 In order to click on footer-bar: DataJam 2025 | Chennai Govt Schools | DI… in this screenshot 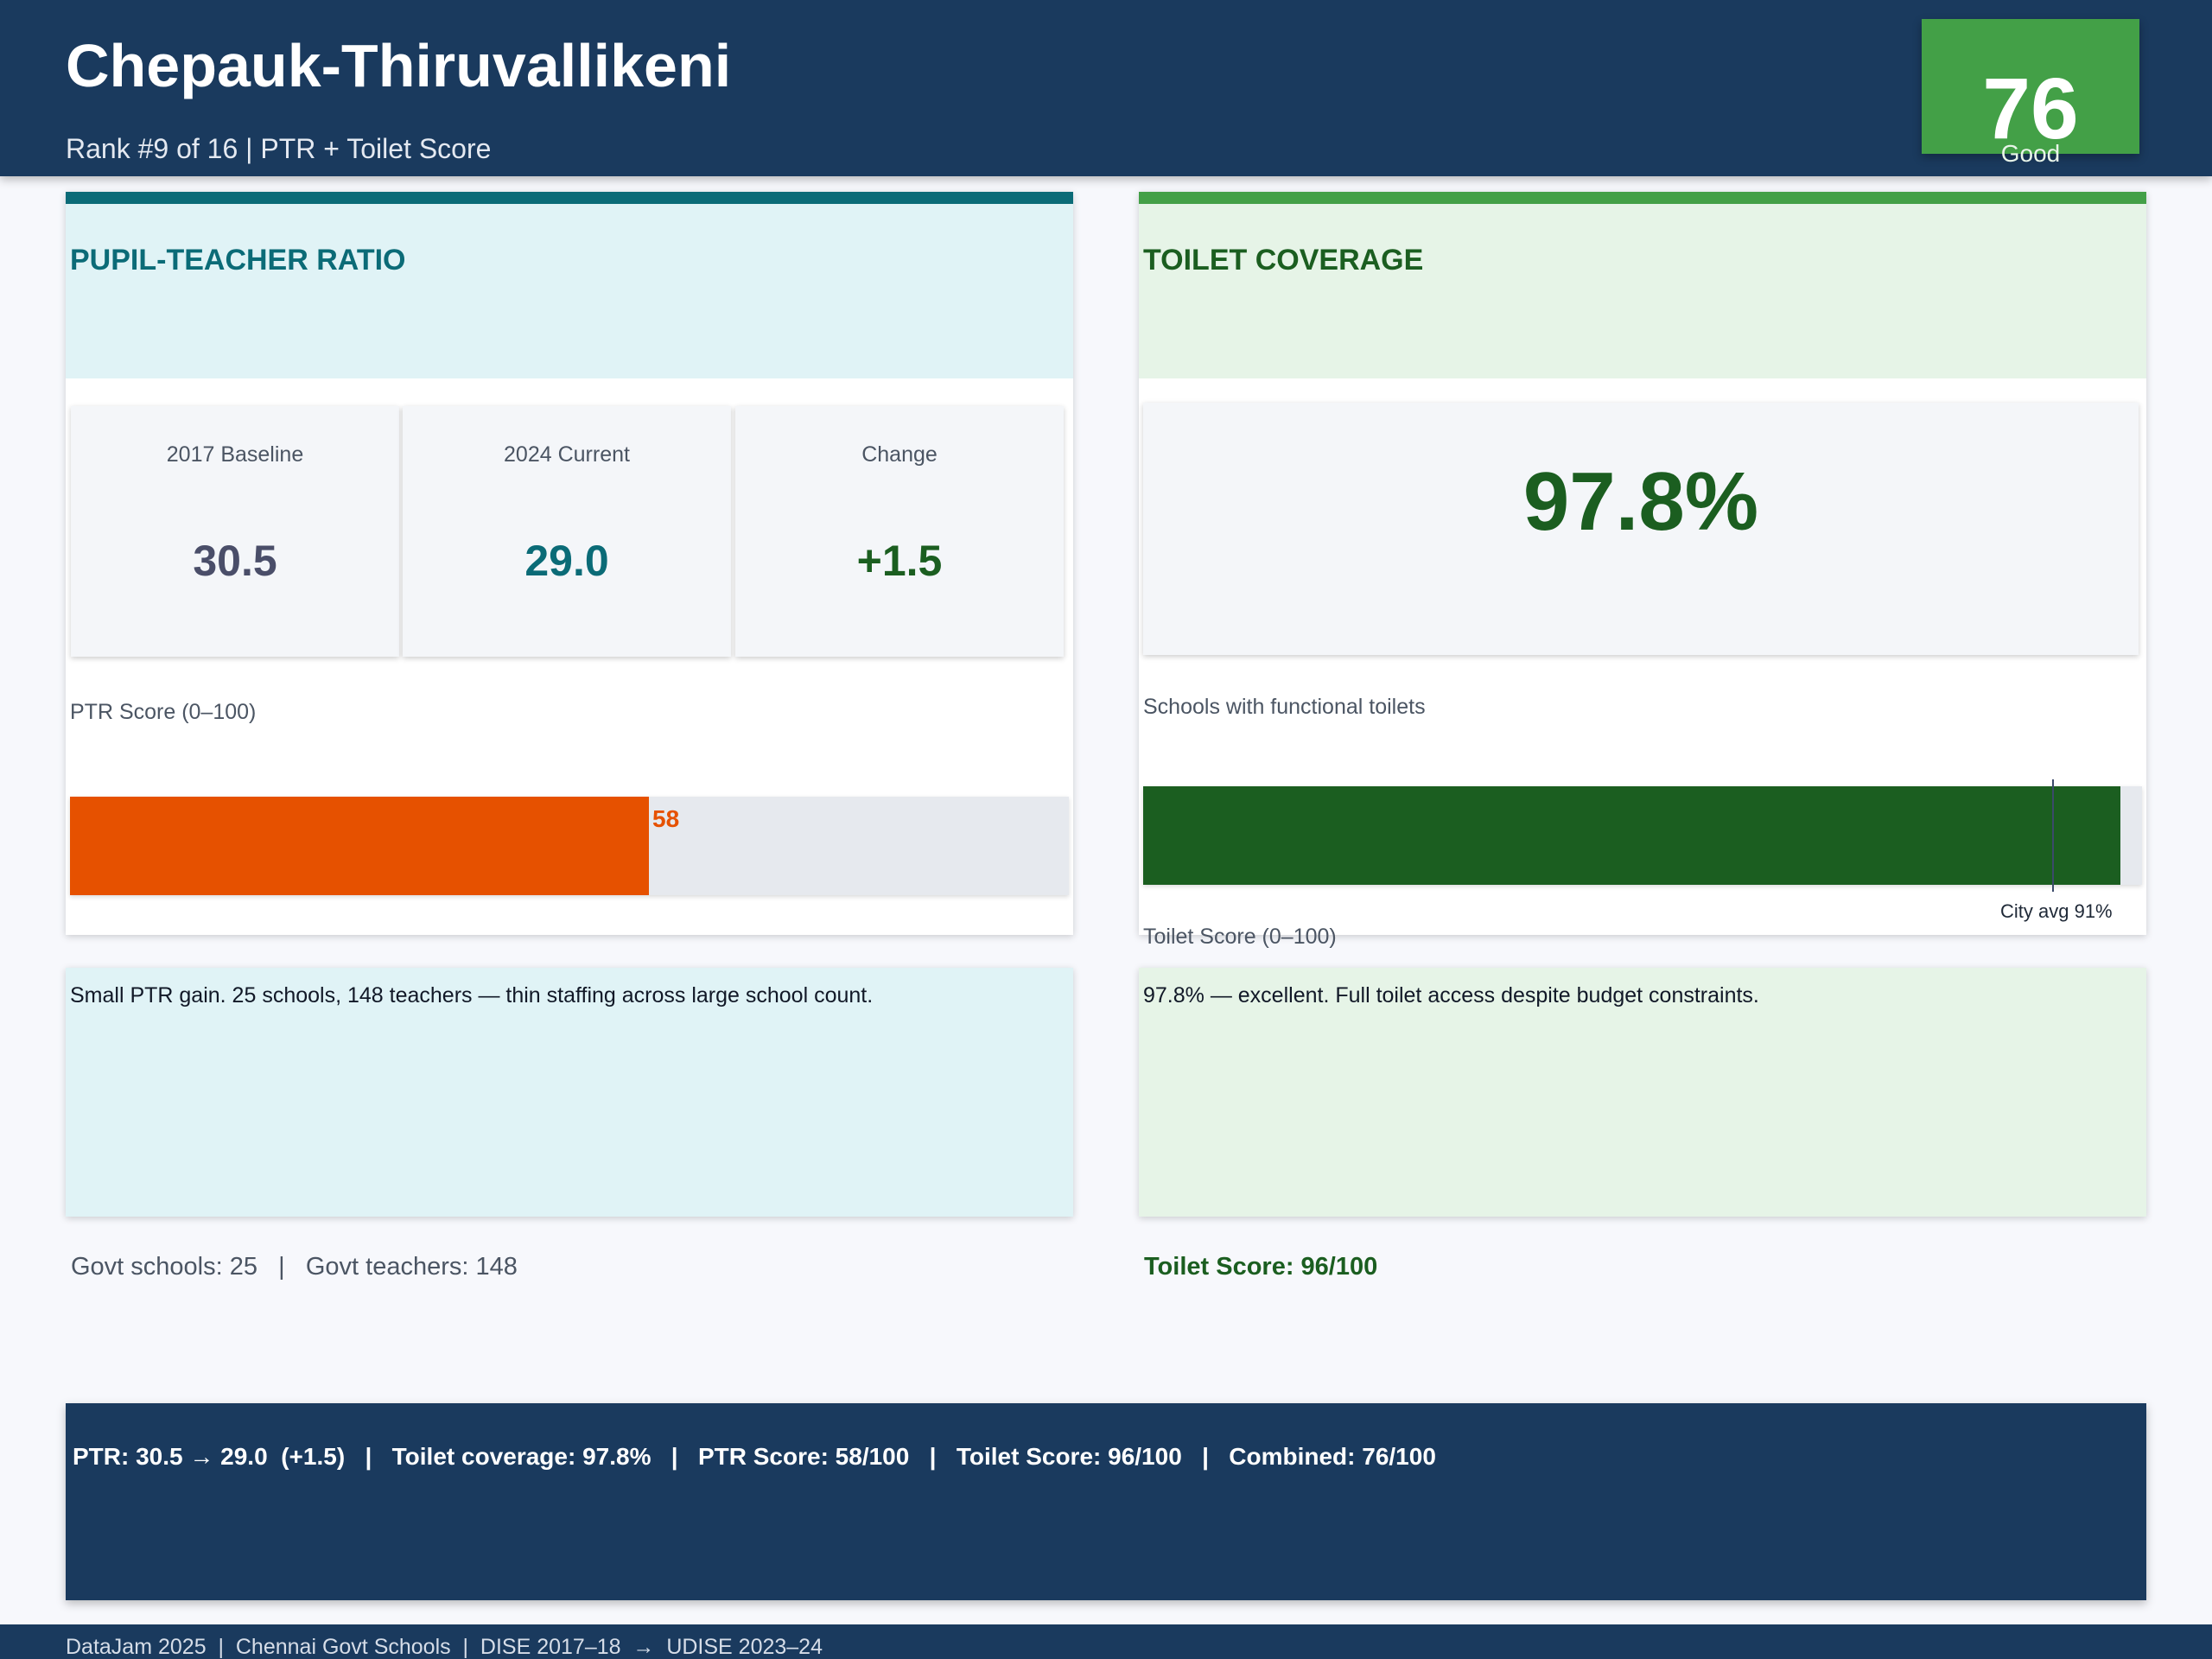, I will do `click(1106, 1641)`.